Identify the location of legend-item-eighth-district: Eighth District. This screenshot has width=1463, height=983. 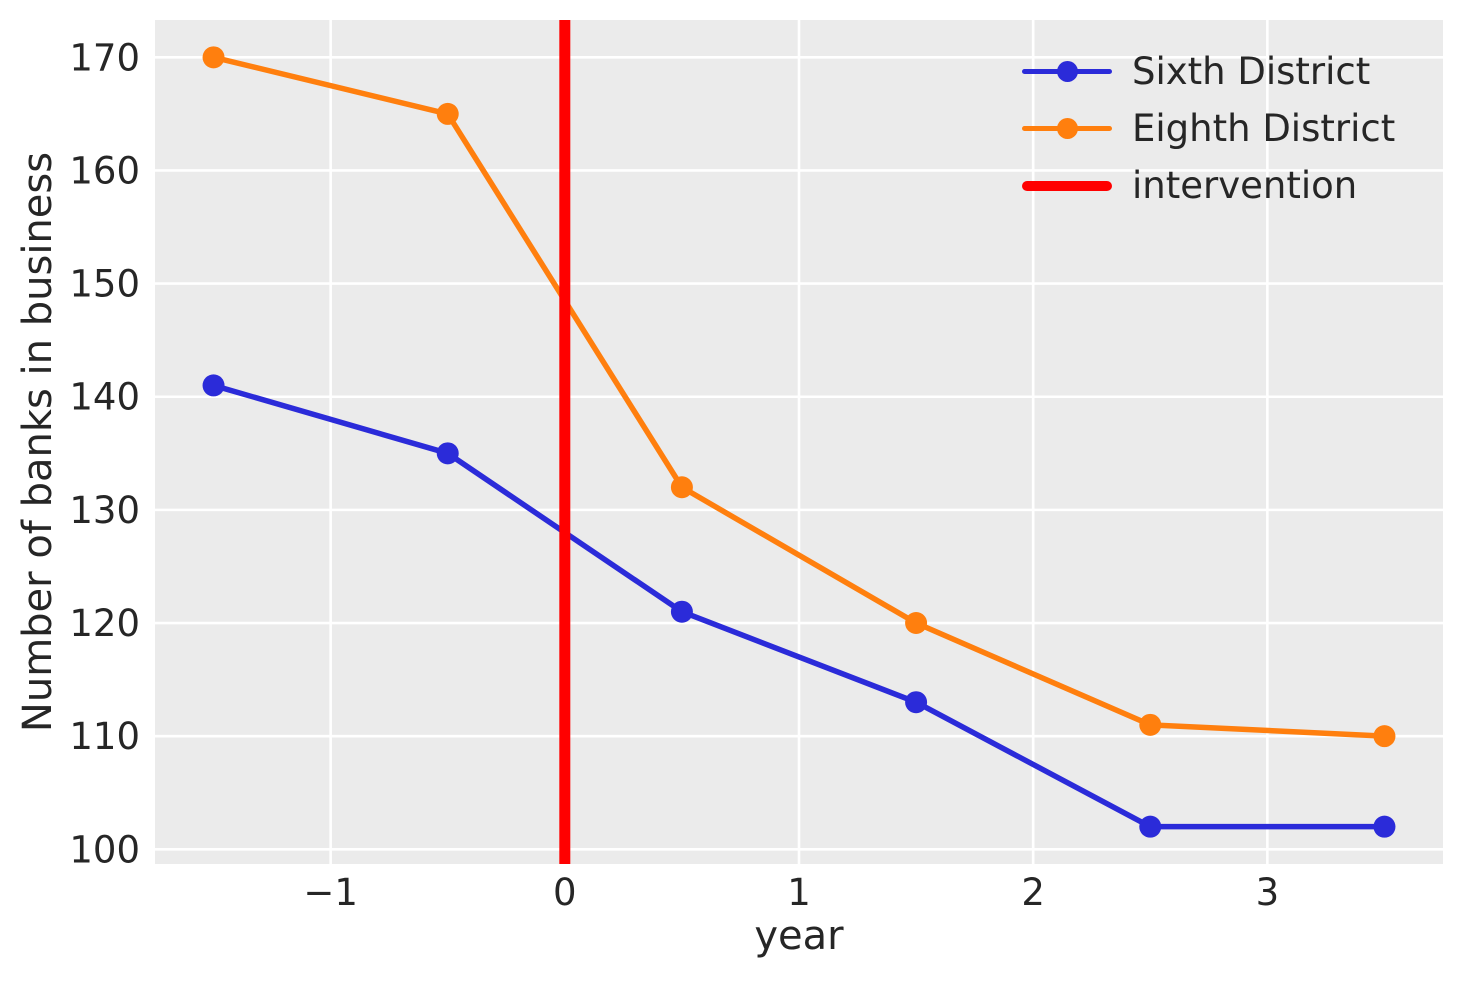
(1208, 128).